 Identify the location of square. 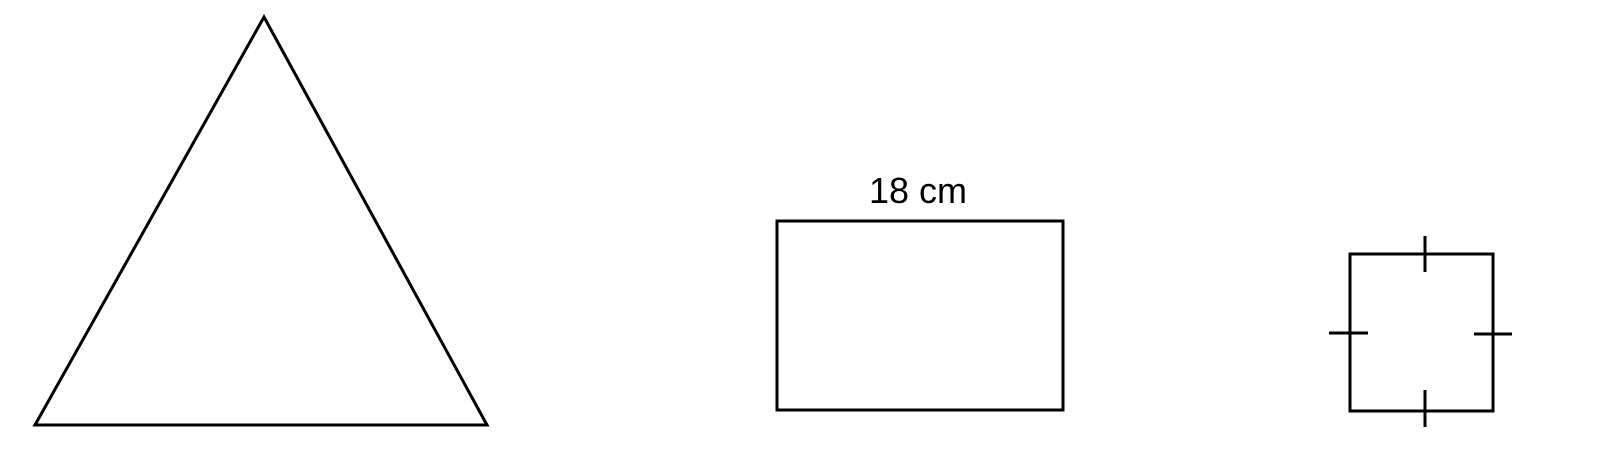
(1421, 332).